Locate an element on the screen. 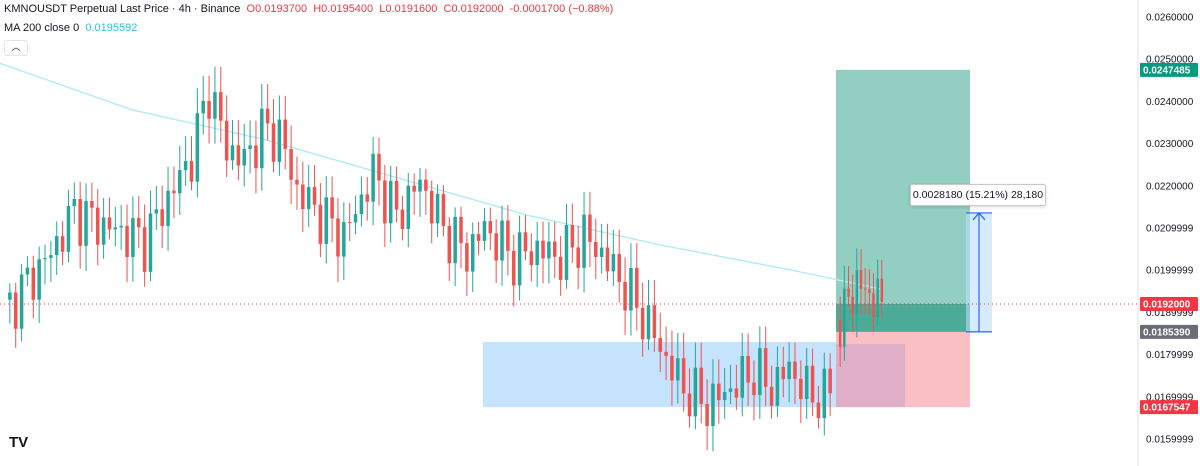 The height and width of the screenshot is (466, 1200). entry-price-label: 0.0185390 is located at coordinates (1167, 332).